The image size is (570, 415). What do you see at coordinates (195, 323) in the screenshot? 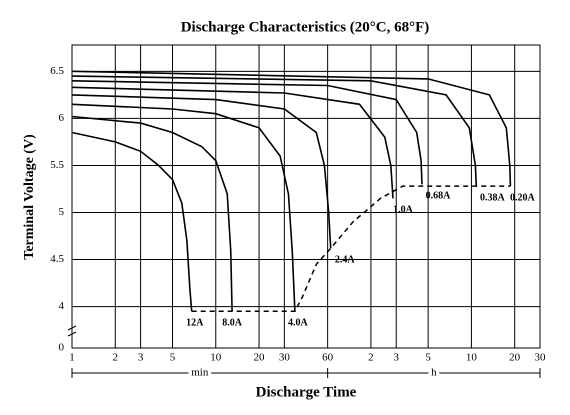
I see `curve-label: 12A` at bounding box center [195, 323].